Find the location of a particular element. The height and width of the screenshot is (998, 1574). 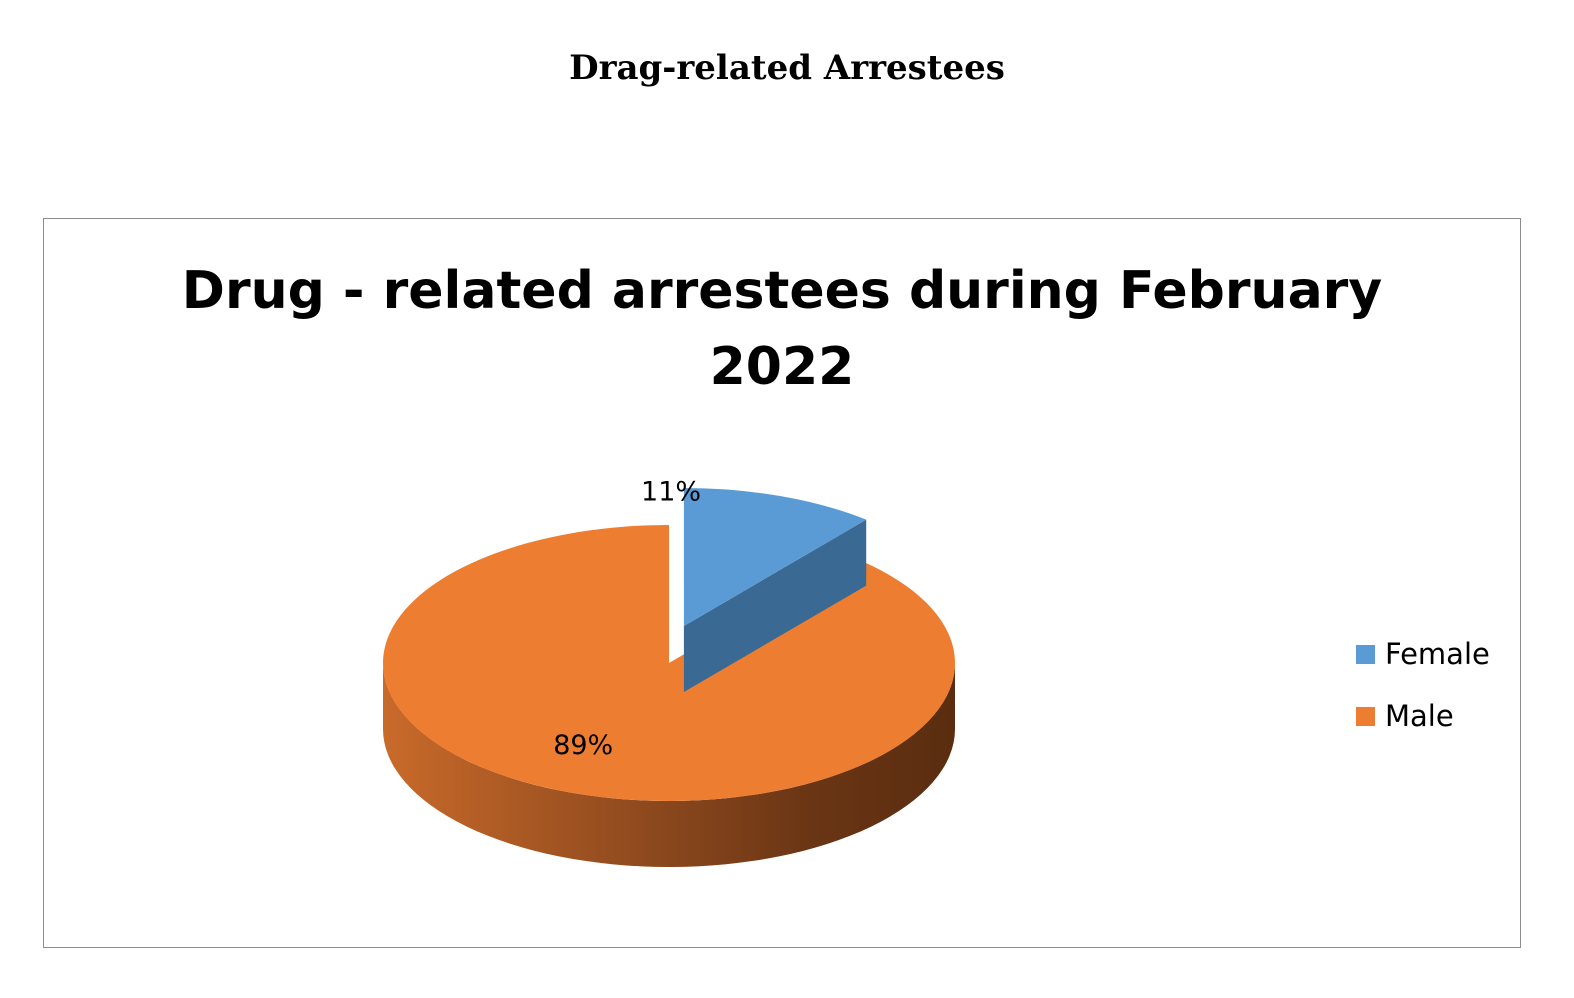

pie-chart: 11% 89% is located at coordinates (668, 672).